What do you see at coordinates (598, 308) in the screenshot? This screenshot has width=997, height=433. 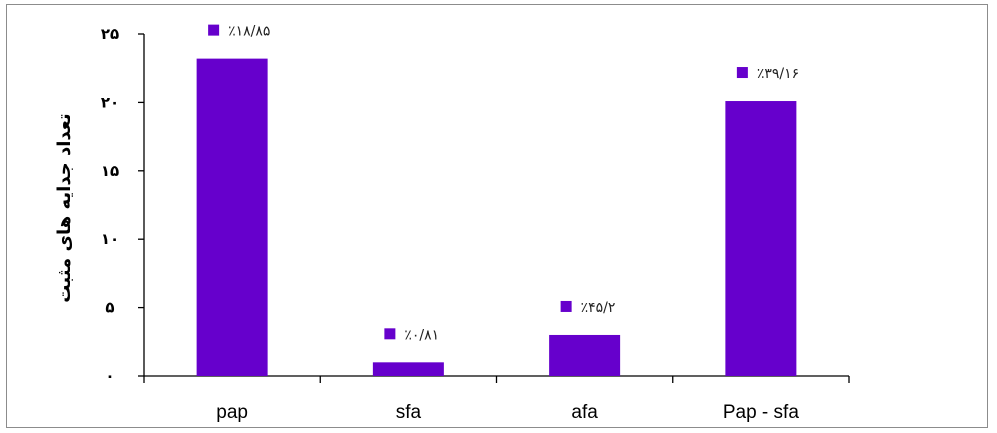 I see `data-label: ٪۴۵/۲` at bounding box center [598, 308].